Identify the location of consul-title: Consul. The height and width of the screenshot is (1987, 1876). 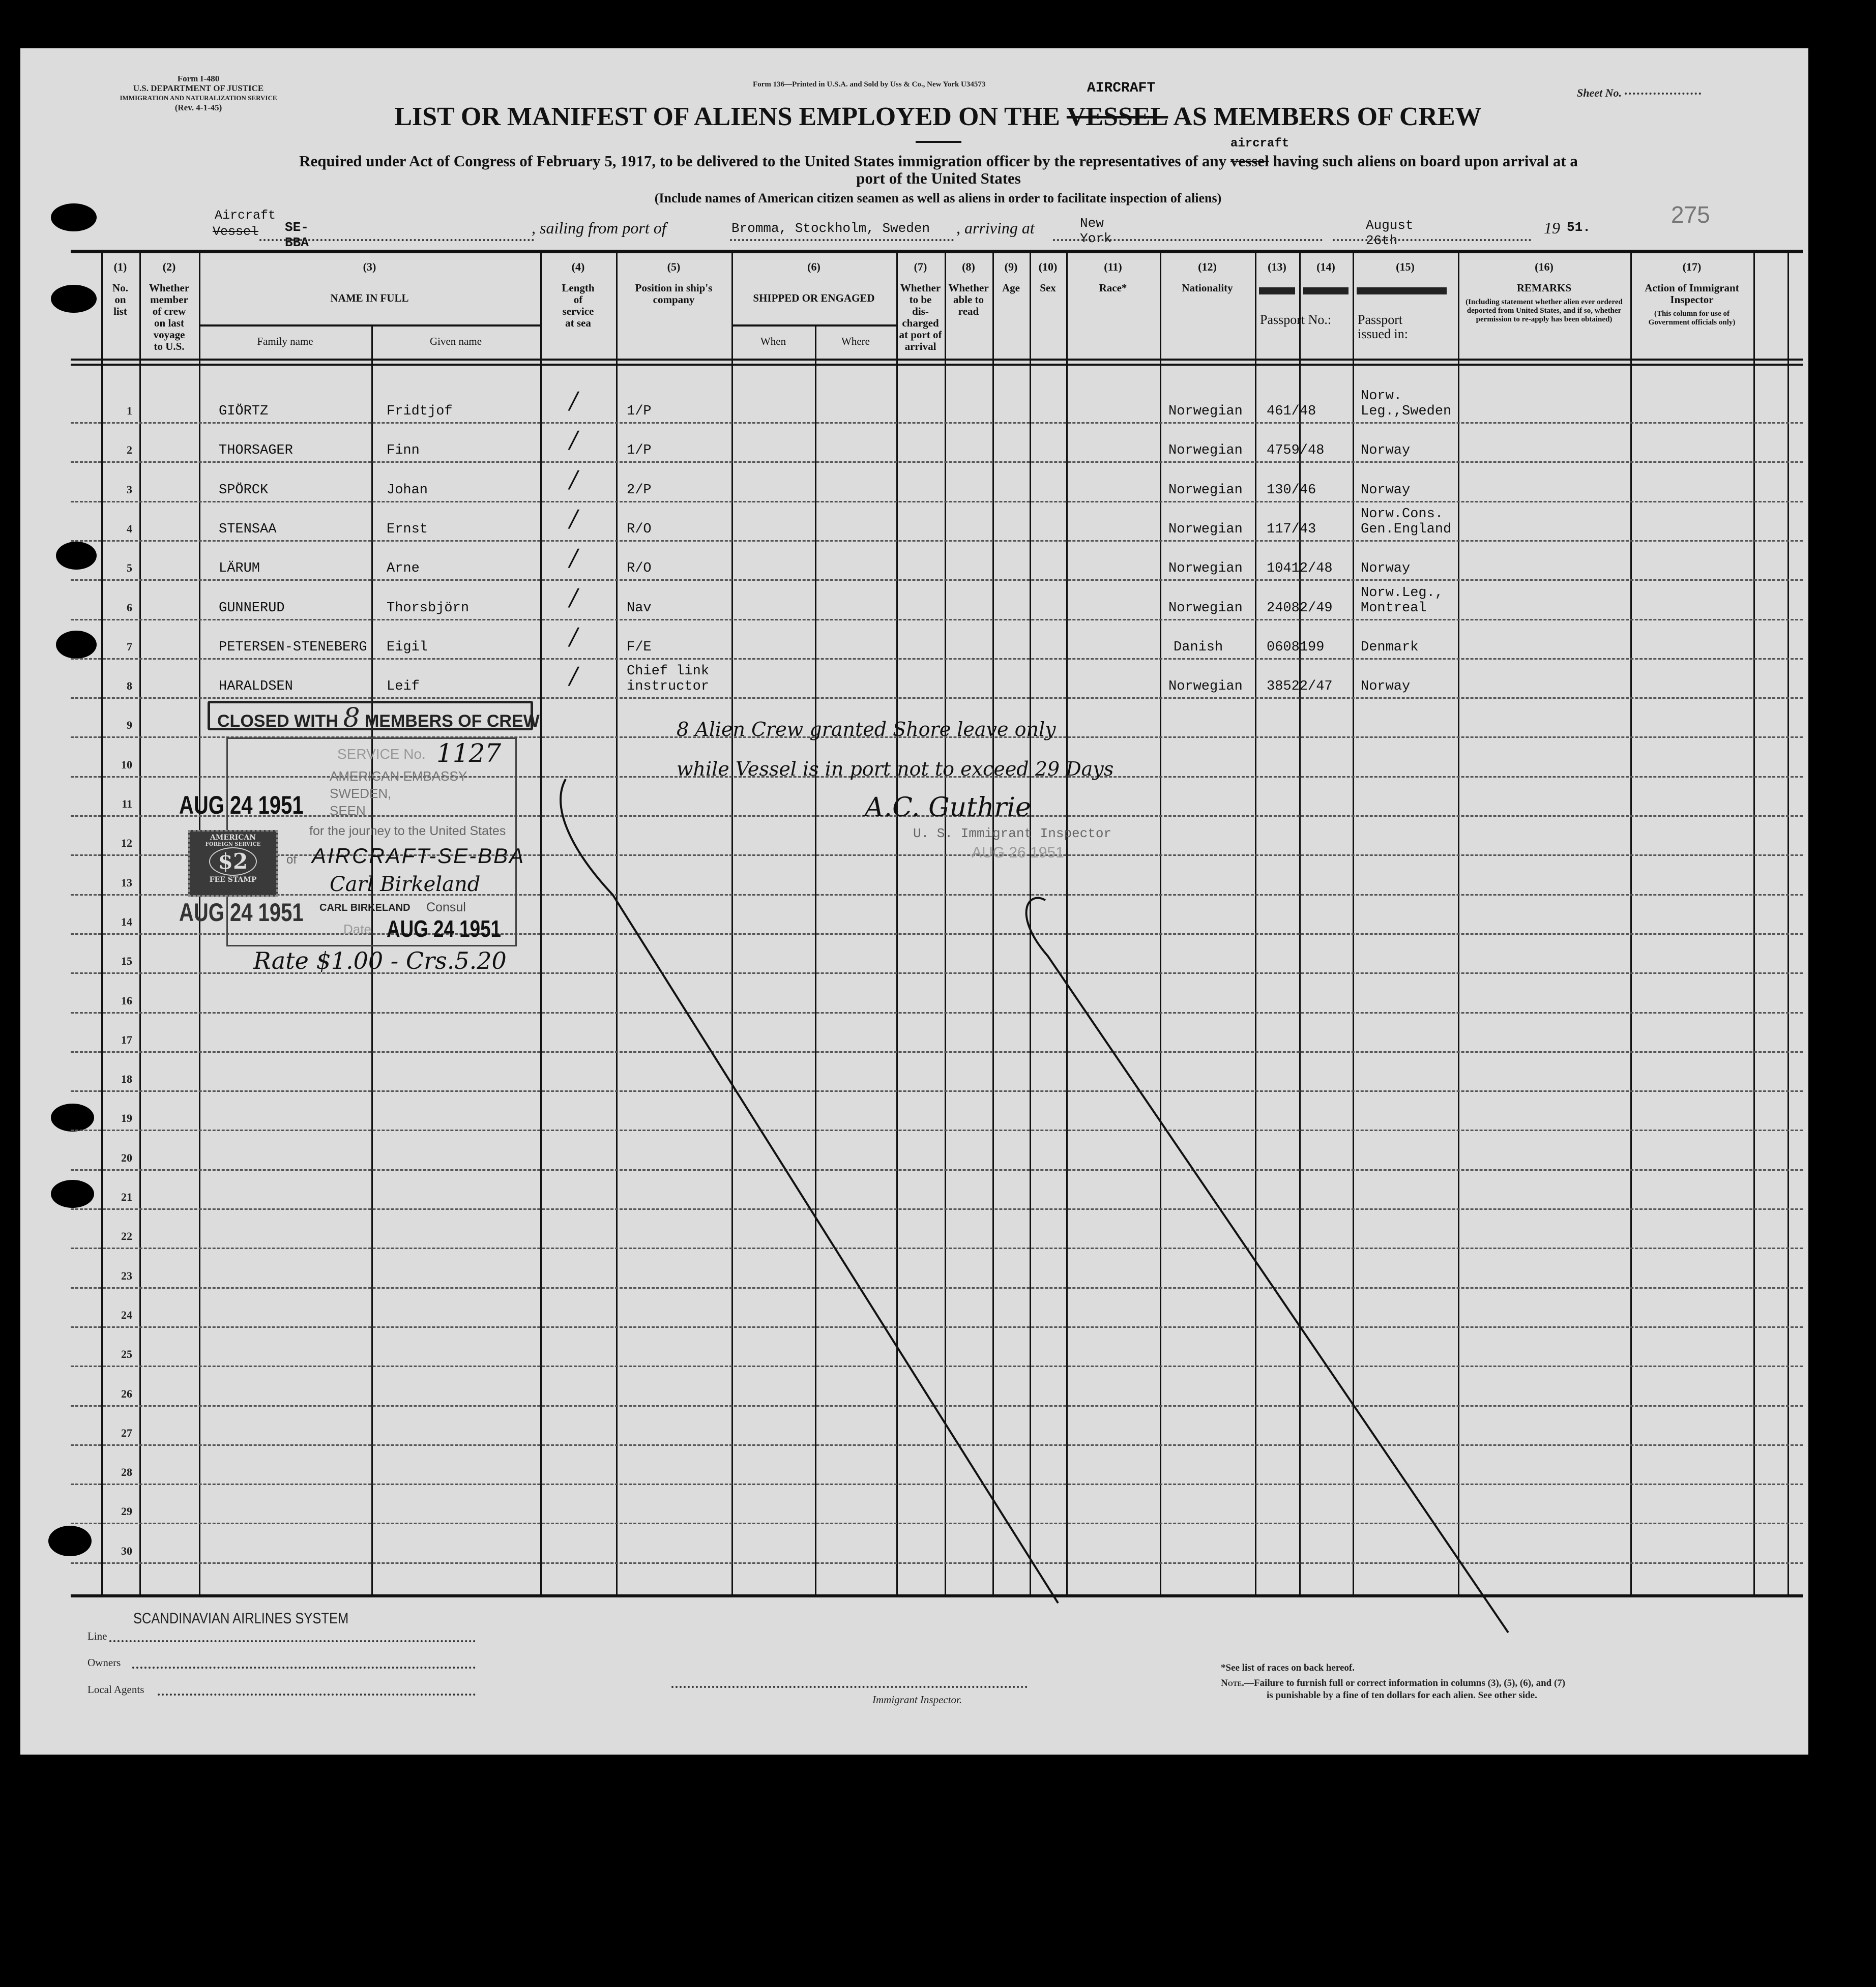
(446, 907).